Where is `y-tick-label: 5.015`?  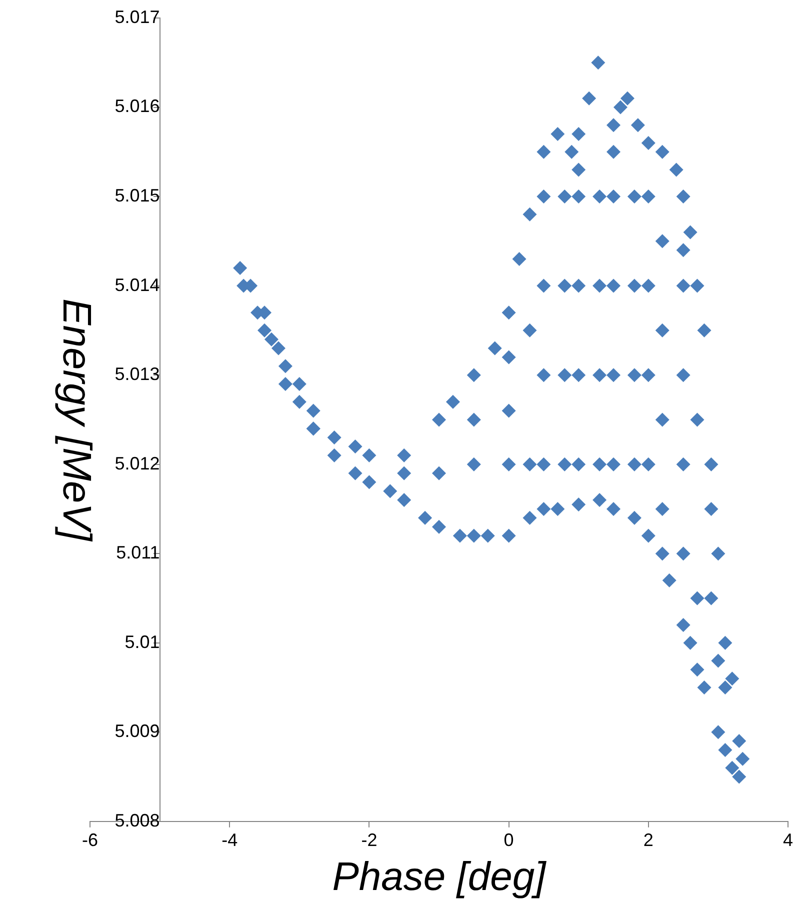 y-tick-label: 5.015 is located at coordinates (137, 196).